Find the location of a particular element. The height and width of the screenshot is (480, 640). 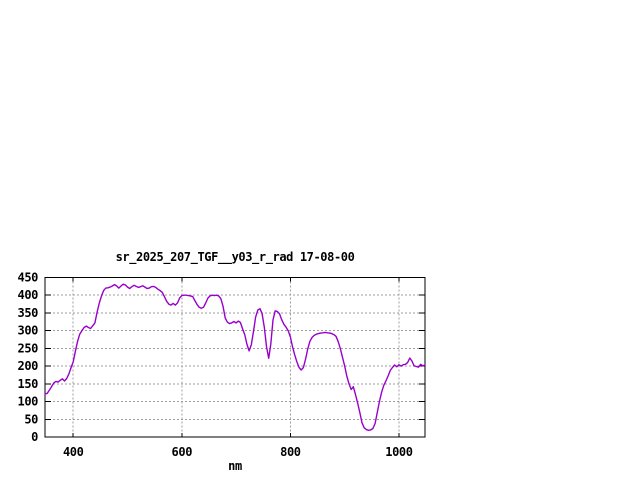

y-tick-label: 300 is located at coordinates (28, 331).